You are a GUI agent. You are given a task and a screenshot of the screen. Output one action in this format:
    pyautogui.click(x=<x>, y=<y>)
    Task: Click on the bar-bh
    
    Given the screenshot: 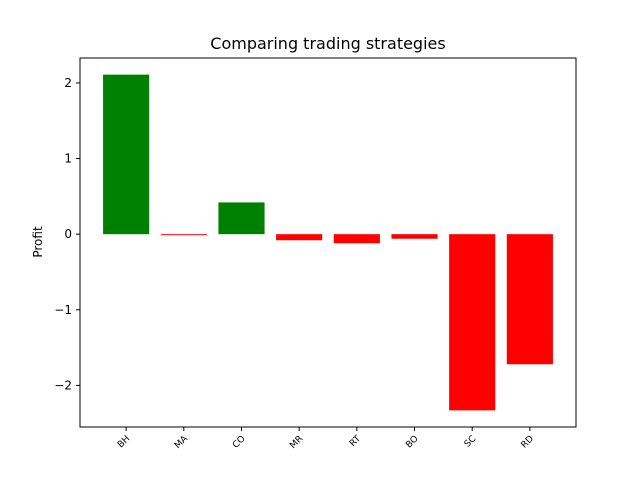 What is the action you would take?
    pyautogui.click(x=126, y=154)
    